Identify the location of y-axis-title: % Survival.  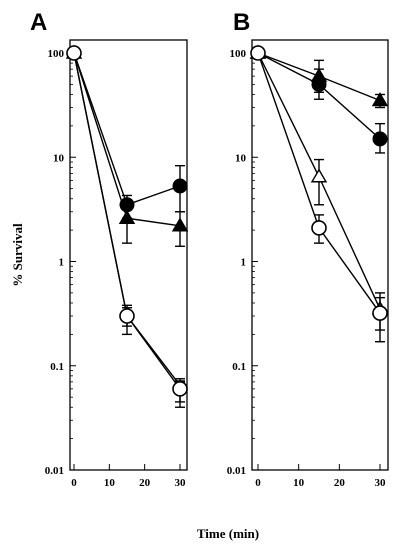
(17, 255).